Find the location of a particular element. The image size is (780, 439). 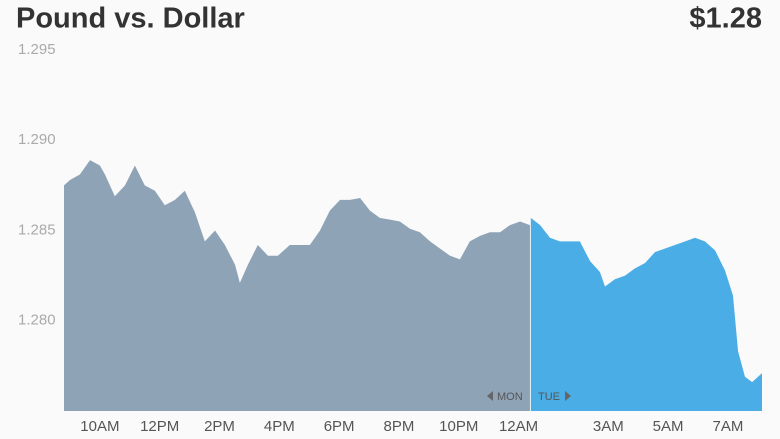

x-tick-label: 4PM is located at coordinates (279, 426).